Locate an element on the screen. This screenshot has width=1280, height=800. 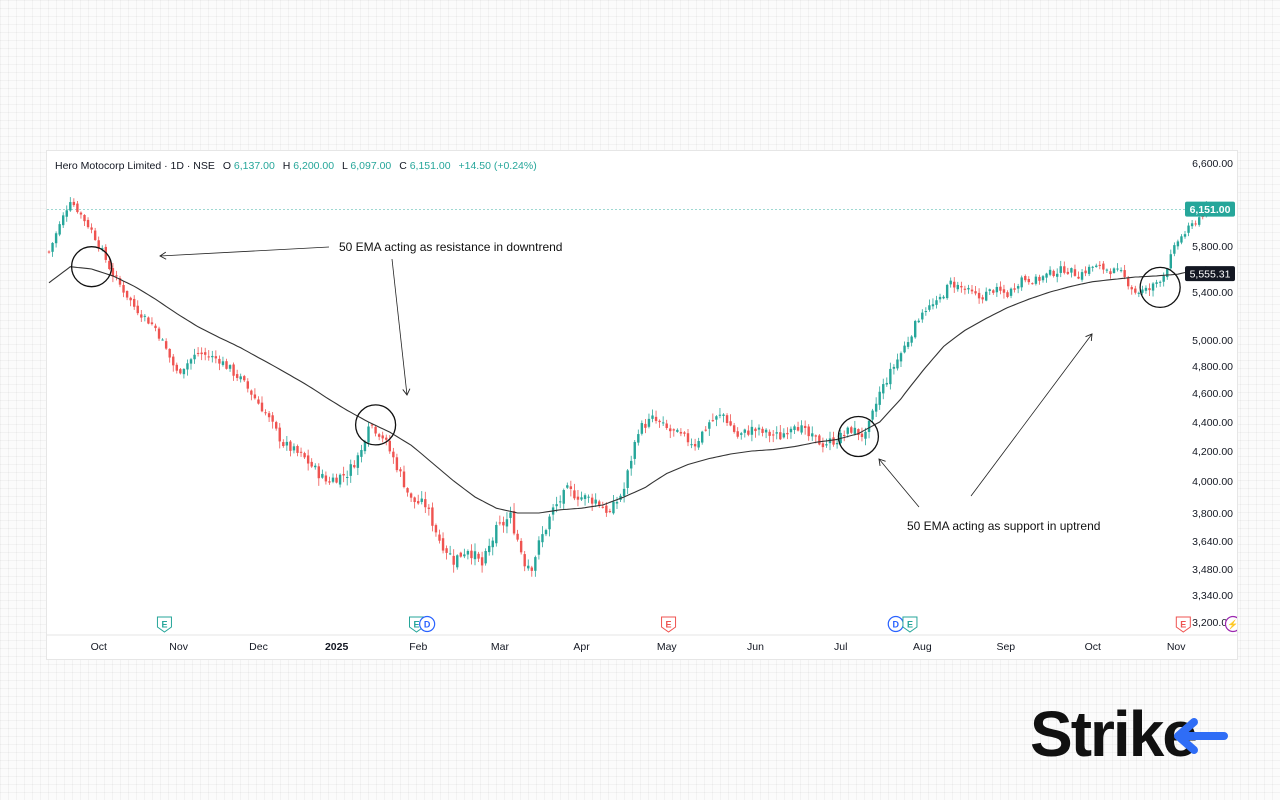
strike-logo: Strike is located at coordinates (1129, 734).